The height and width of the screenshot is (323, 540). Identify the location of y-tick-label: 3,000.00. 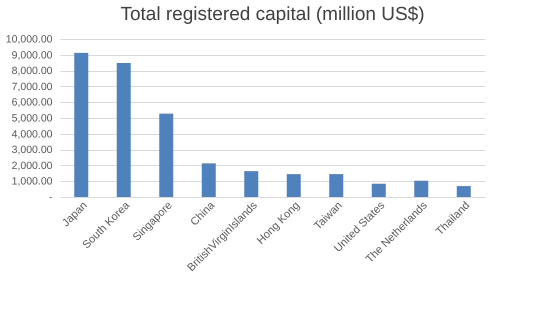
(32, 150).